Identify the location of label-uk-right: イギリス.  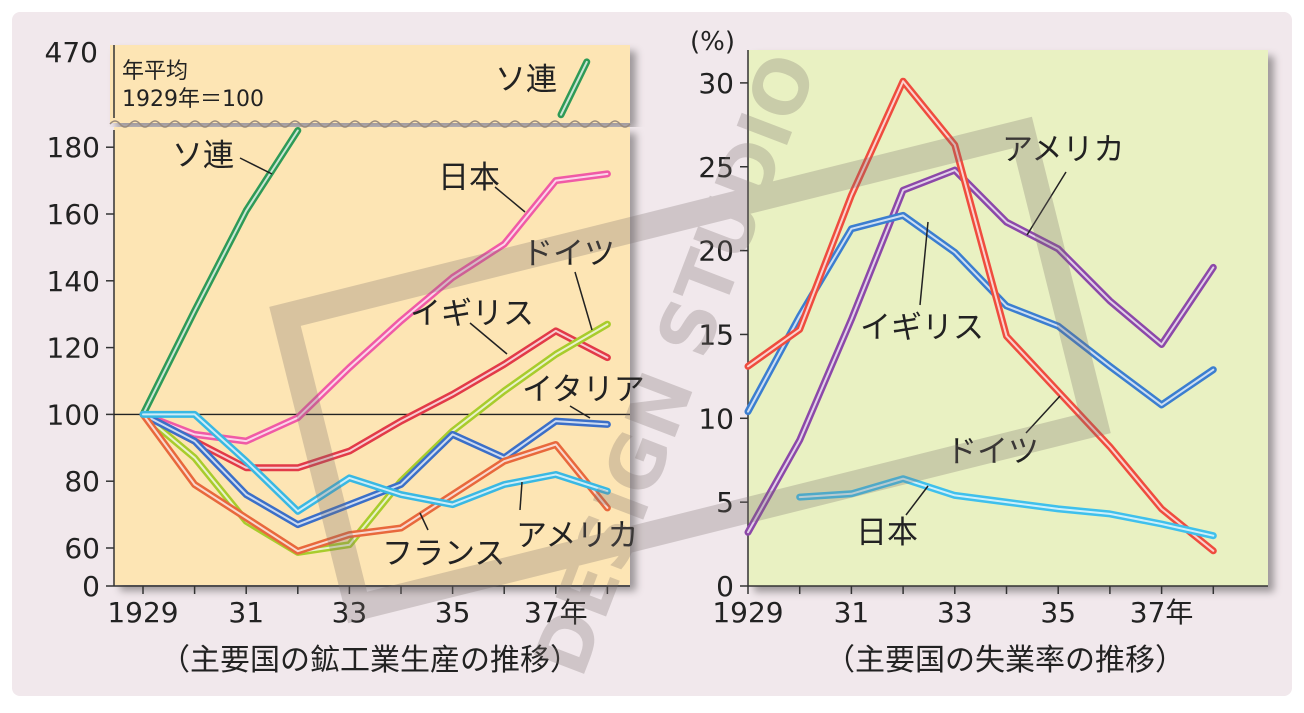
(922, 328).